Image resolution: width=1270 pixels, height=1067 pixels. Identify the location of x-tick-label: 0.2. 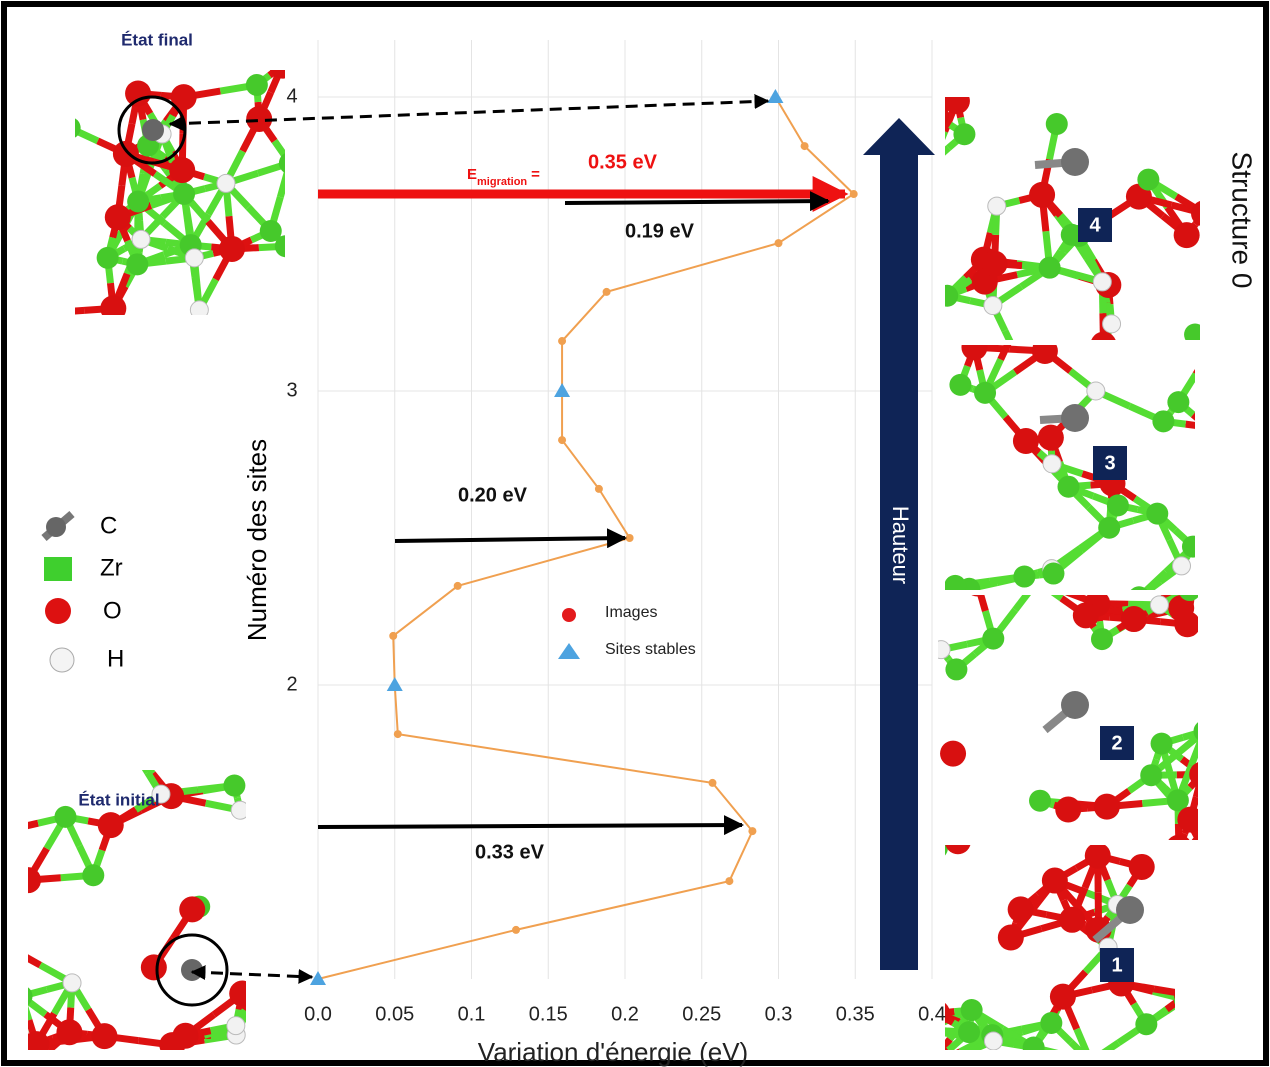
(625, 1014).